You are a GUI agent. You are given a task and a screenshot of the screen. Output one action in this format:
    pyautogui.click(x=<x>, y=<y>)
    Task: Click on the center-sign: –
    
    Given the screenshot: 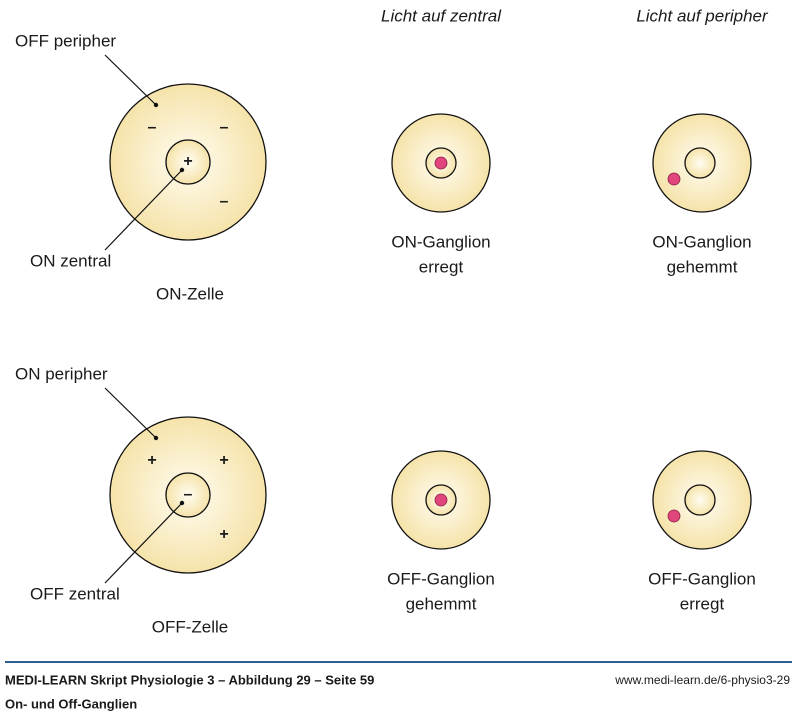 What is the action you would take?
    pyautogui.click(x=188, y=494)
    